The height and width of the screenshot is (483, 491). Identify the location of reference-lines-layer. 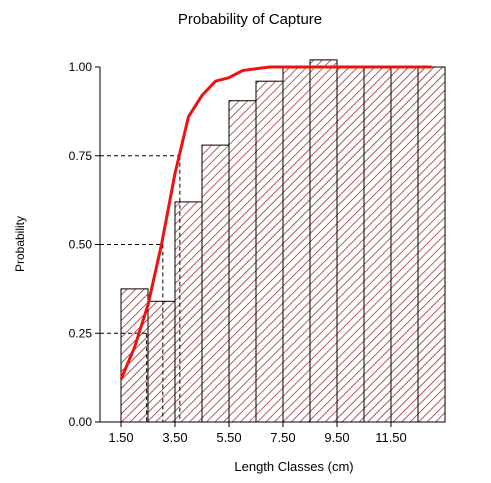
(140, 288).